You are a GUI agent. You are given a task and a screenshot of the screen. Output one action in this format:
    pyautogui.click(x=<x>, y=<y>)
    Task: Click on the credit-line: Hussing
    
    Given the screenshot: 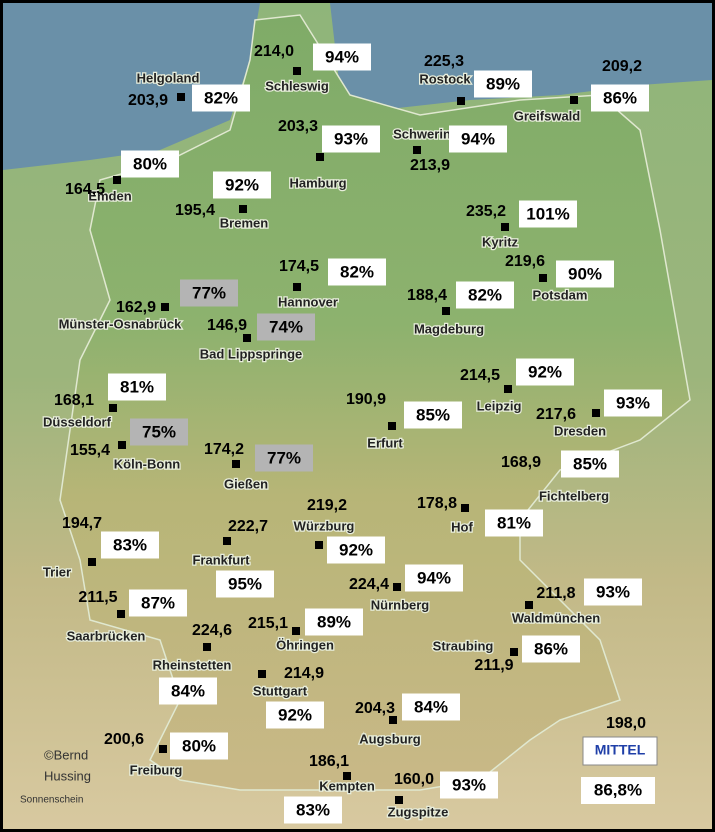 What is the action you would take?
    pyautogui.click(x=67, y=775)
    